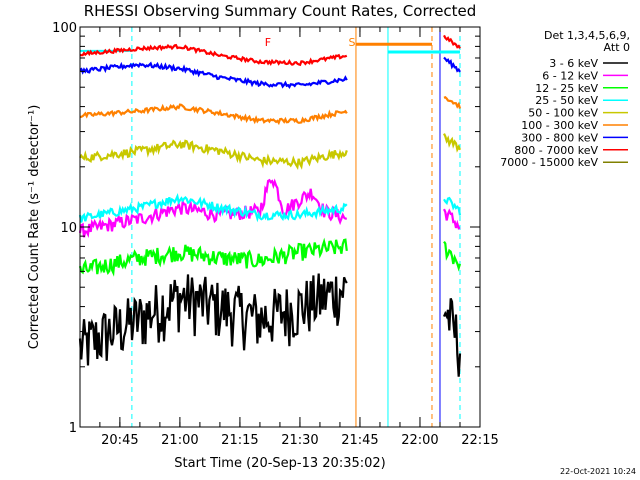 This screenshot has width=640, height=480. Describe the element at coordinates (359, 440) in the screenshot. I see `x-tick-label-4: 21:45` at that location.